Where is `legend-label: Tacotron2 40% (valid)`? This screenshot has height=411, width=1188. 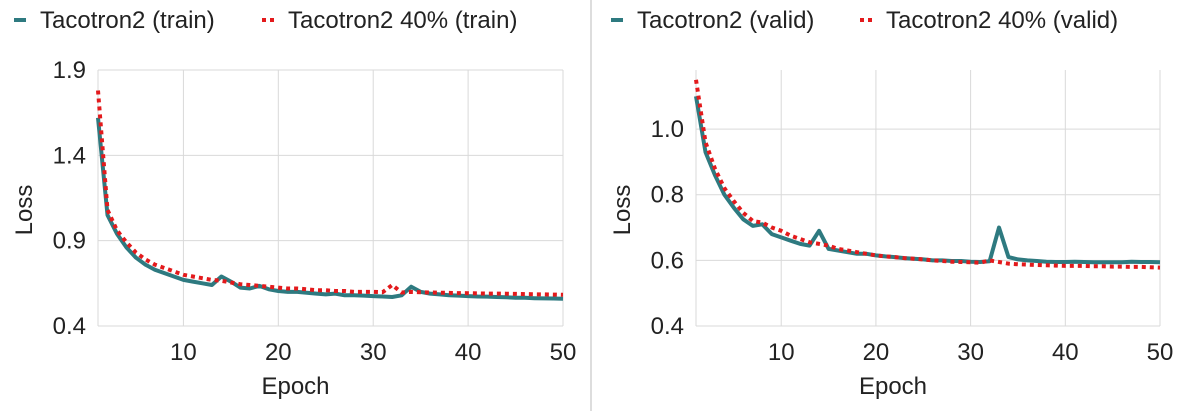
legend-label: Tacotron2 40% (valid) is located at coordinates (1002, 20).